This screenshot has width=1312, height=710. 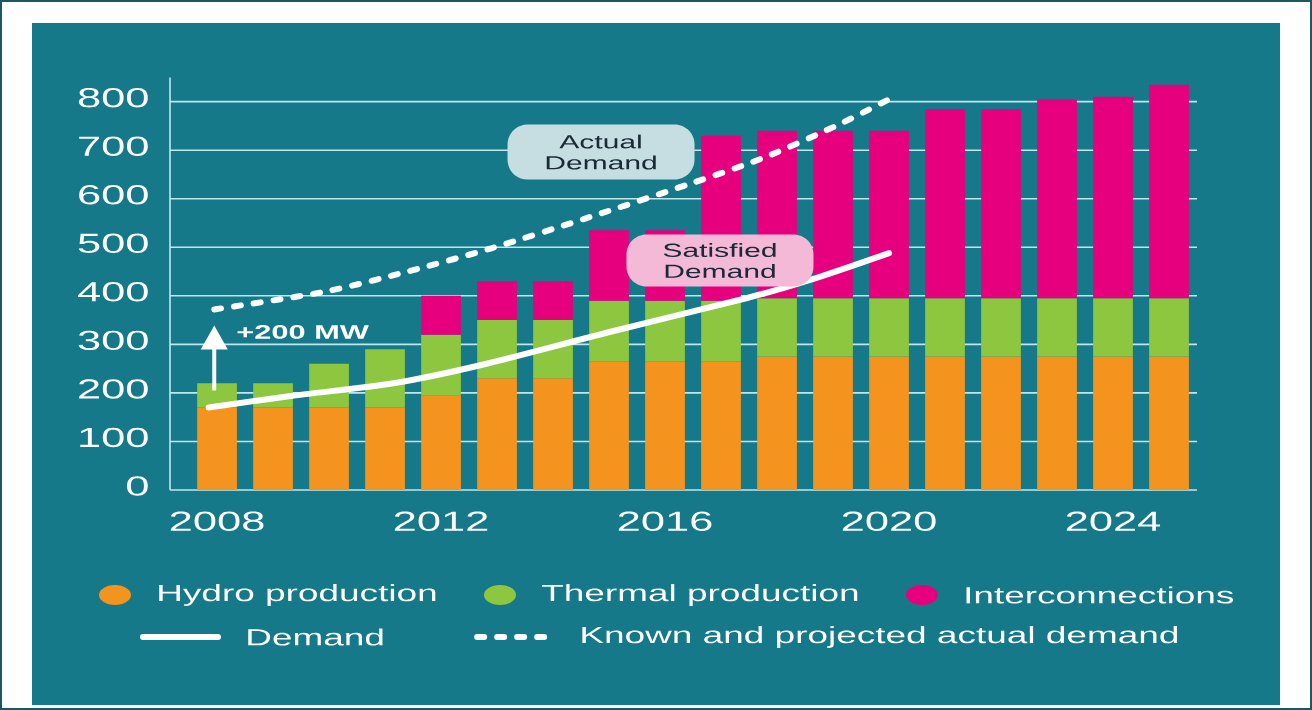 I want to click on legend-label: Interconnections, so click(x=1100, y=595).